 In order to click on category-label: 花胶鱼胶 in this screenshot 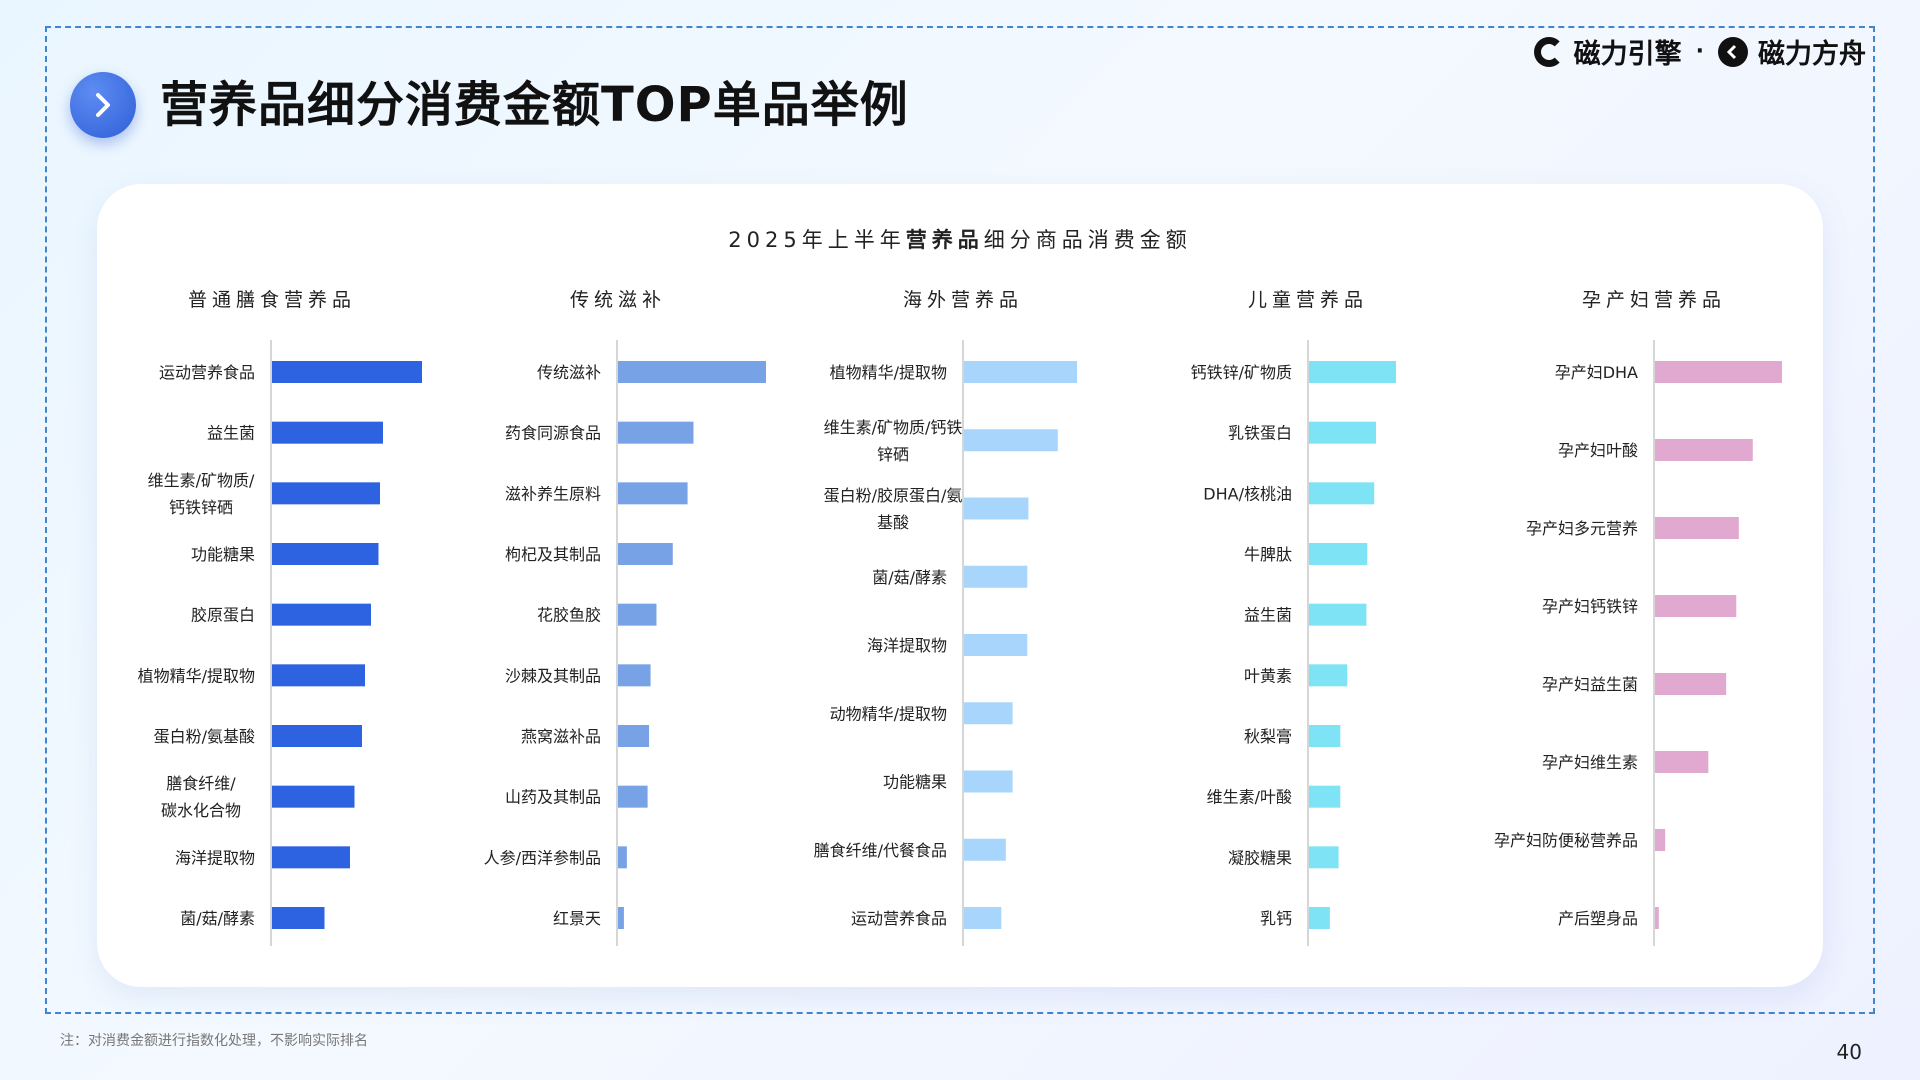, I will do `click(569, 615)`.